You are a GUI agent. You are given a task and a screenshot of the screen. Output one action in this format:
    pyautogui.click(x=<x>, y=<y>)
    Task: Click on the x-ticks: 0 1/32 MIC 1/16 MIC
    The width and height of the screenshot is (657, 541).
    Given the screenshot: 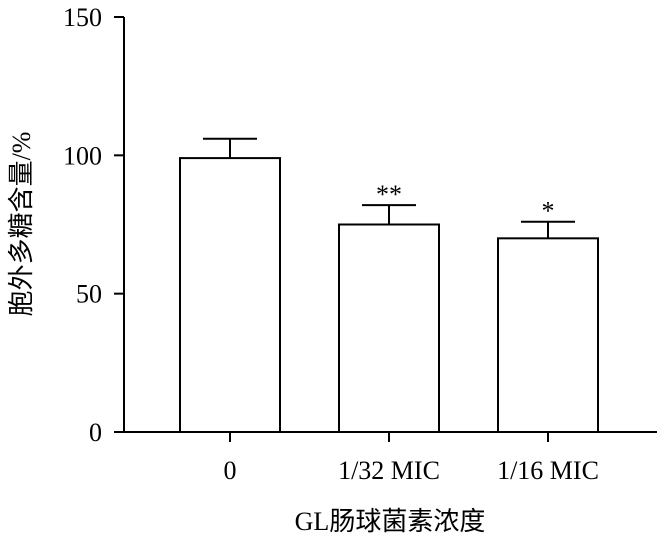 What is the action you would take?
    pyautogui.click(x=411, y=458)
    